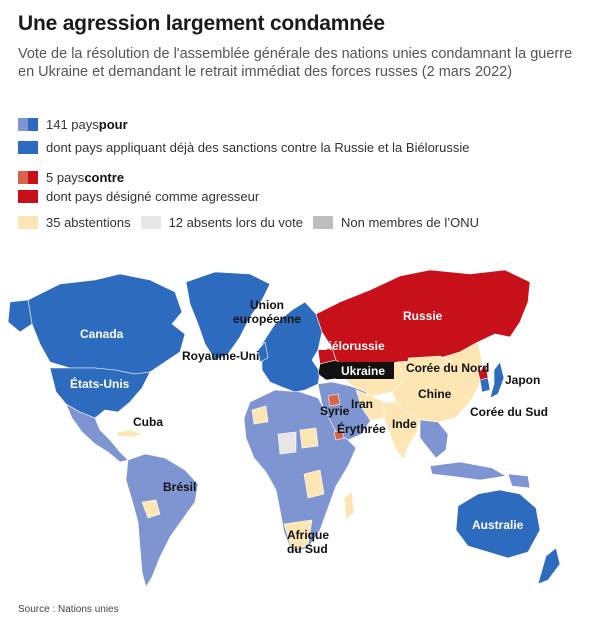  Describe the element at coordinates (129, 433) in the screenshot. I see `cuba` at that location.